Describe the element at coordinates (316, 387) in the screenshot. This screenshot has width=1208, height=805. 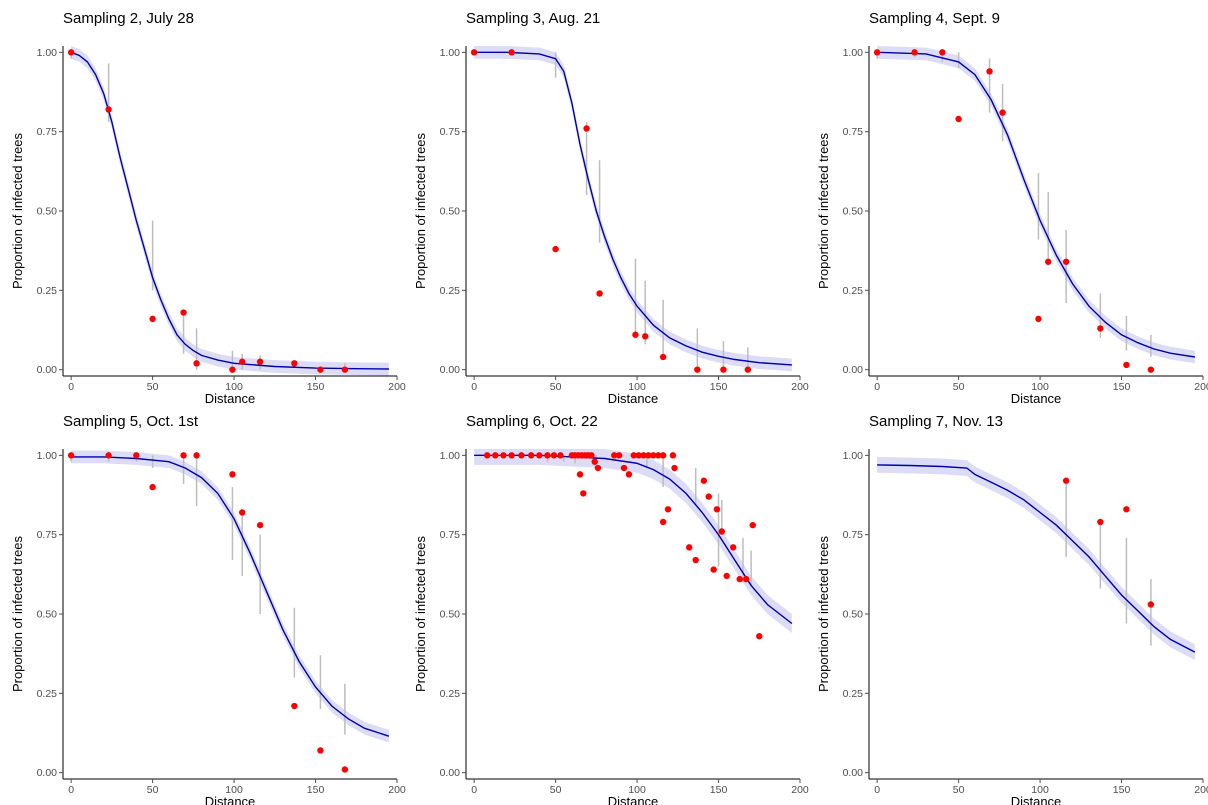
I see `x-tick-label: 150` at that location.